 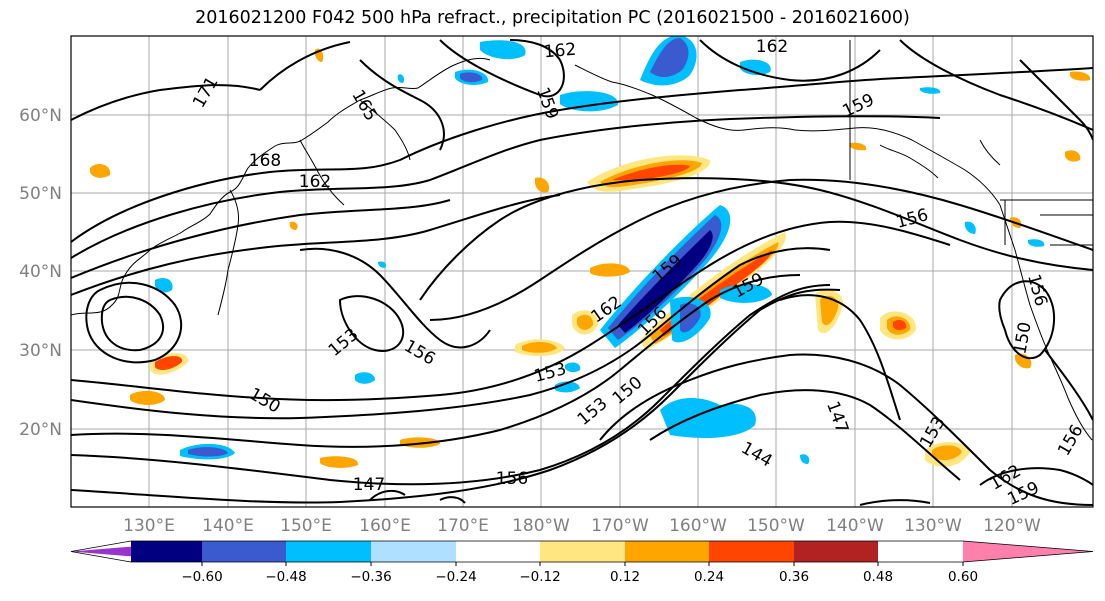 What do you see at coordinates (776, 526) in the screenshot?
I see `lon-tick-label: 150°W` at bounding box center [776, 526].